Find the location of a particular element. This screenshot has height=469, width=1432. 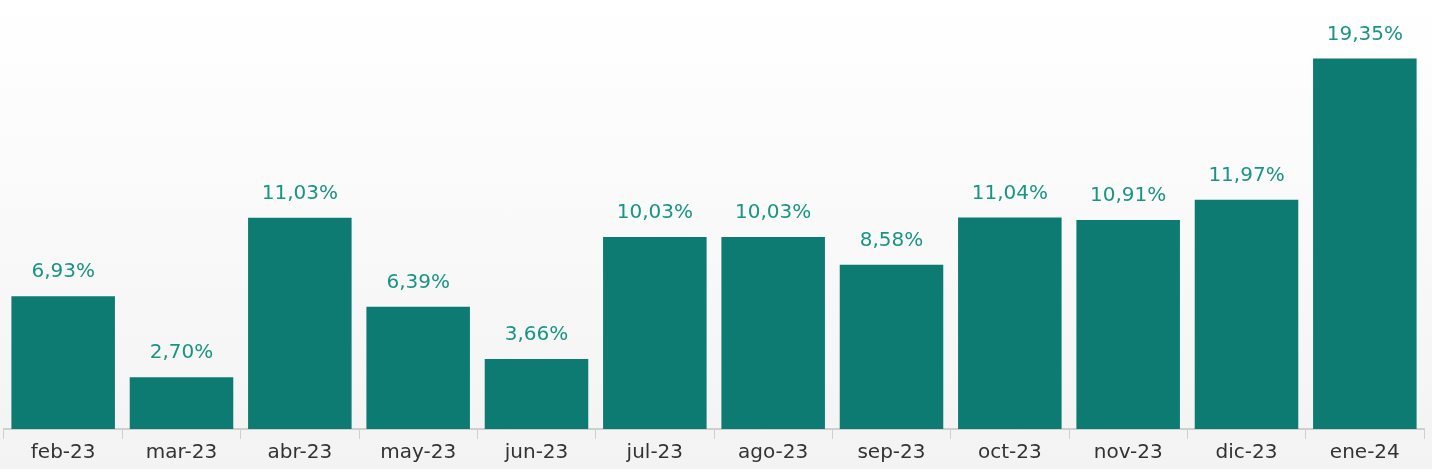

x-tick-label: jul-23 is located at coordinates (654, 451).